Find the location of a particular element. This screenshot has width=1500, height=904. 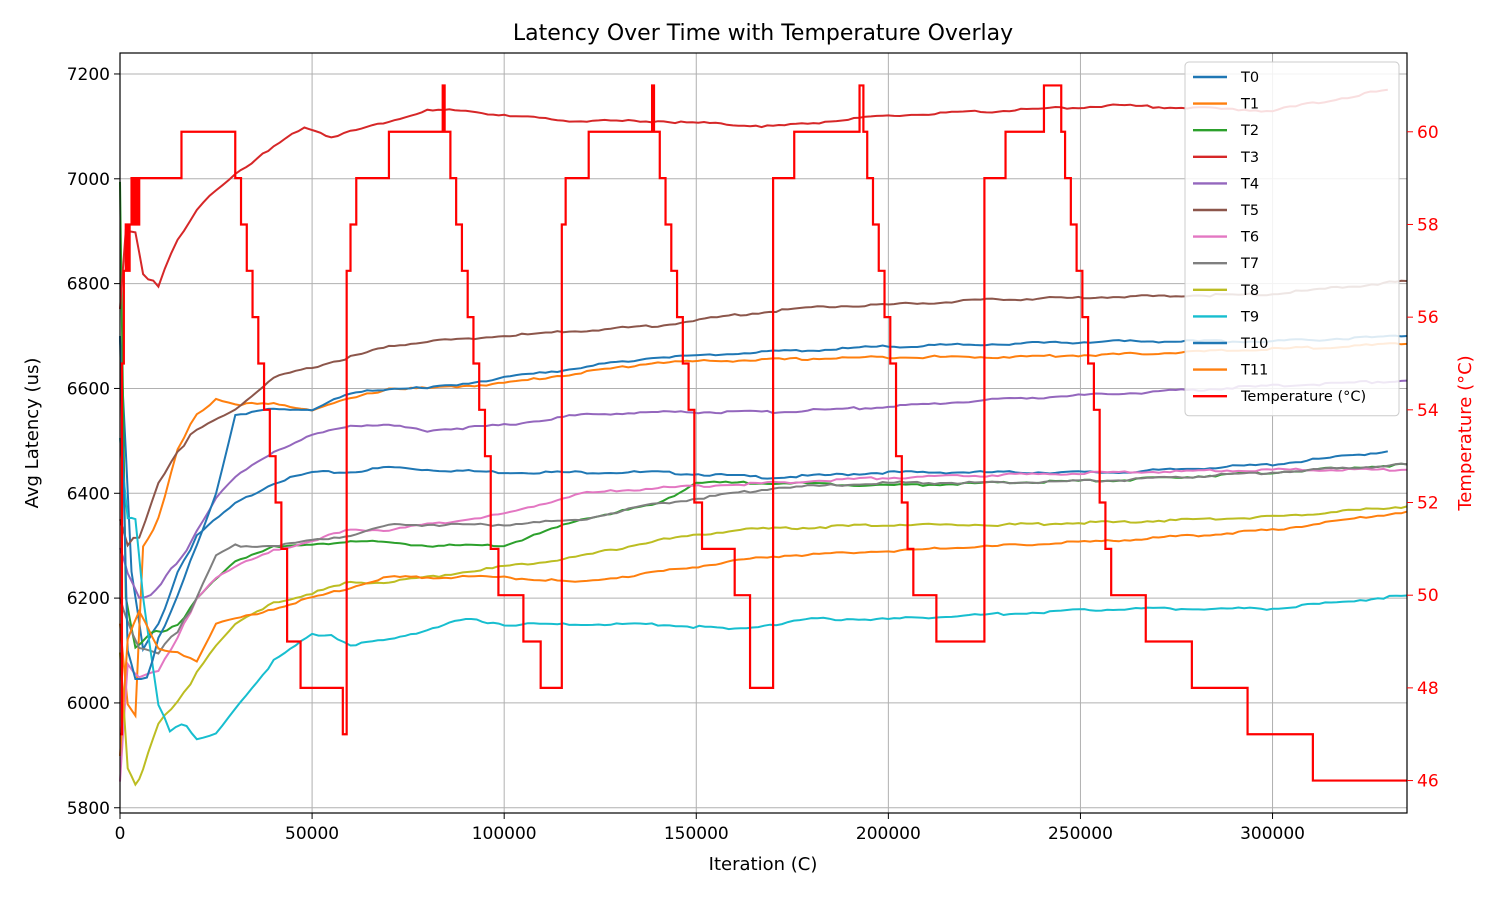

y-tick-label: 6800 is located at coordinates (88, 285).